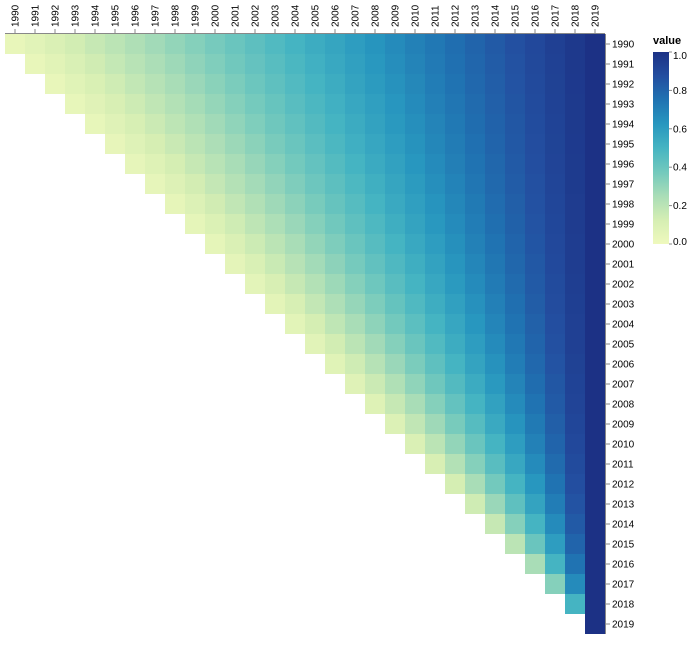 This screenshot has height=645, width=690. Describe the element at coordinates (356, 15) in the screenshot. I see `x-tick-label: 2007` at that location.